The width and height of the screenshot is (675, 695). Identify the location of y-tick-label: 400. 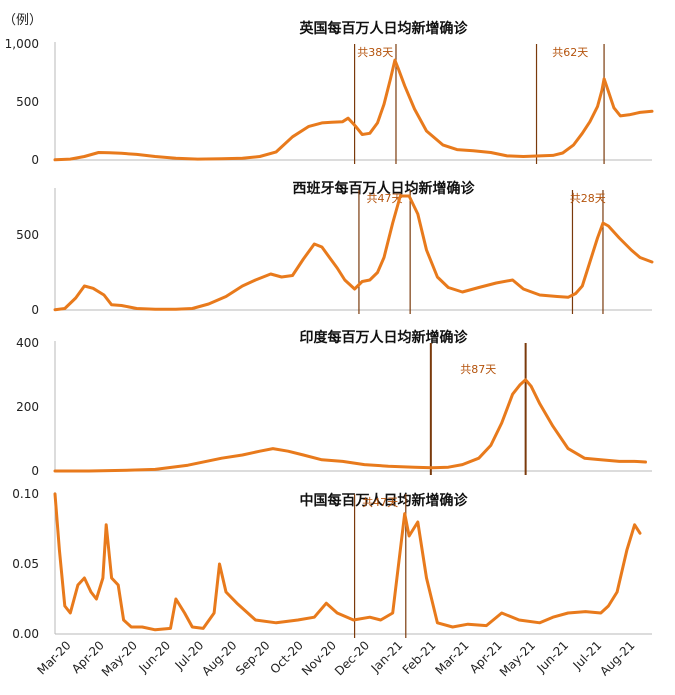
(27, 343).